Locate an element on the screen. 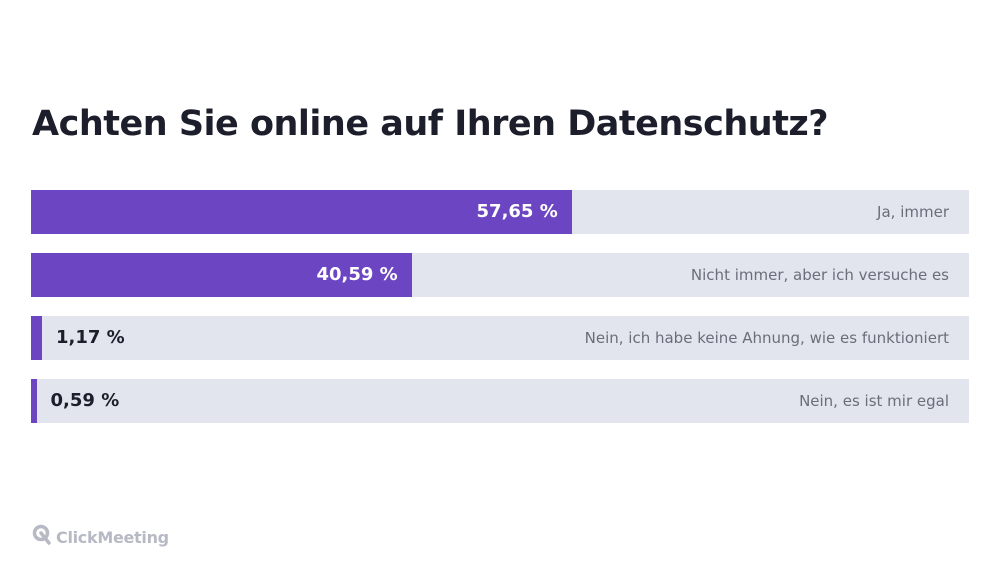 The height and width of the screenshot is (586, 1000). category-label: Nicht immer, aber ich versuche es is located at coordinates (819, 275).